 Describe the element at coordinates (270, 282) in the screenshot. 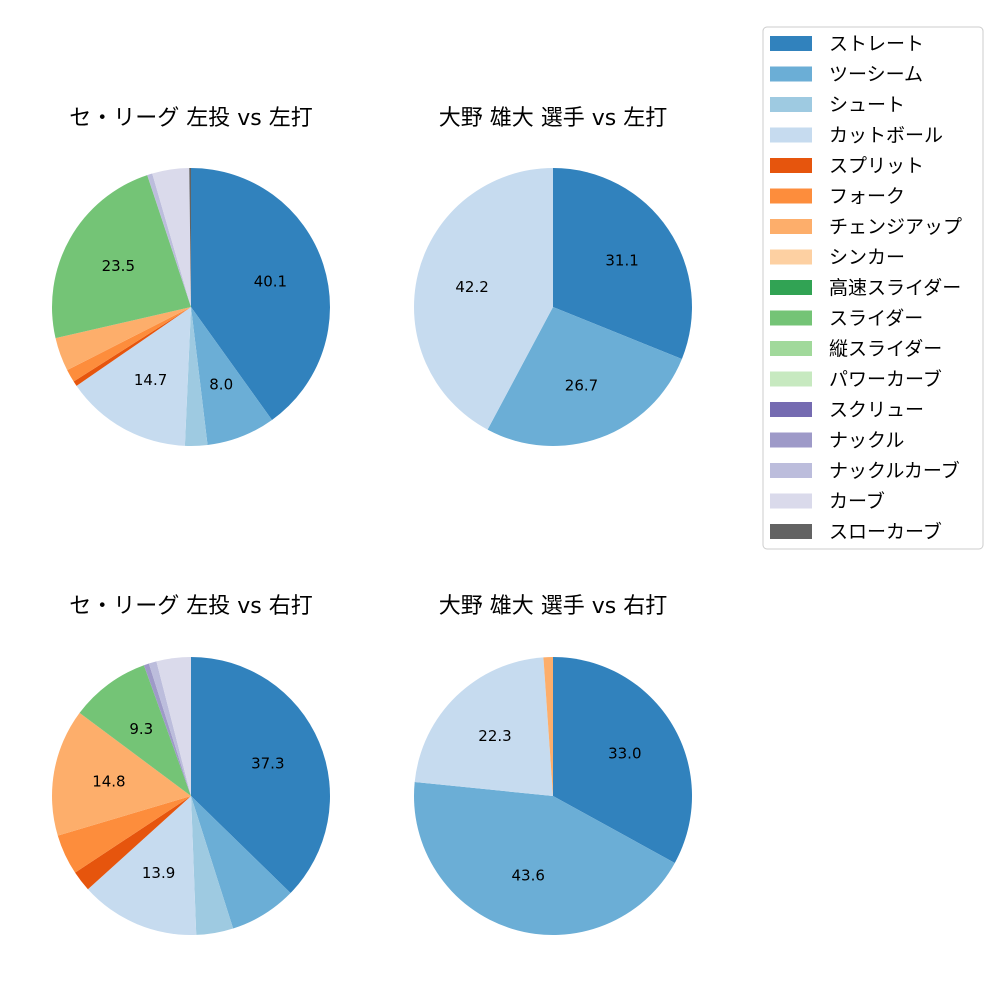

I see `pie-1-slice-label-1: 40.1` at that location.